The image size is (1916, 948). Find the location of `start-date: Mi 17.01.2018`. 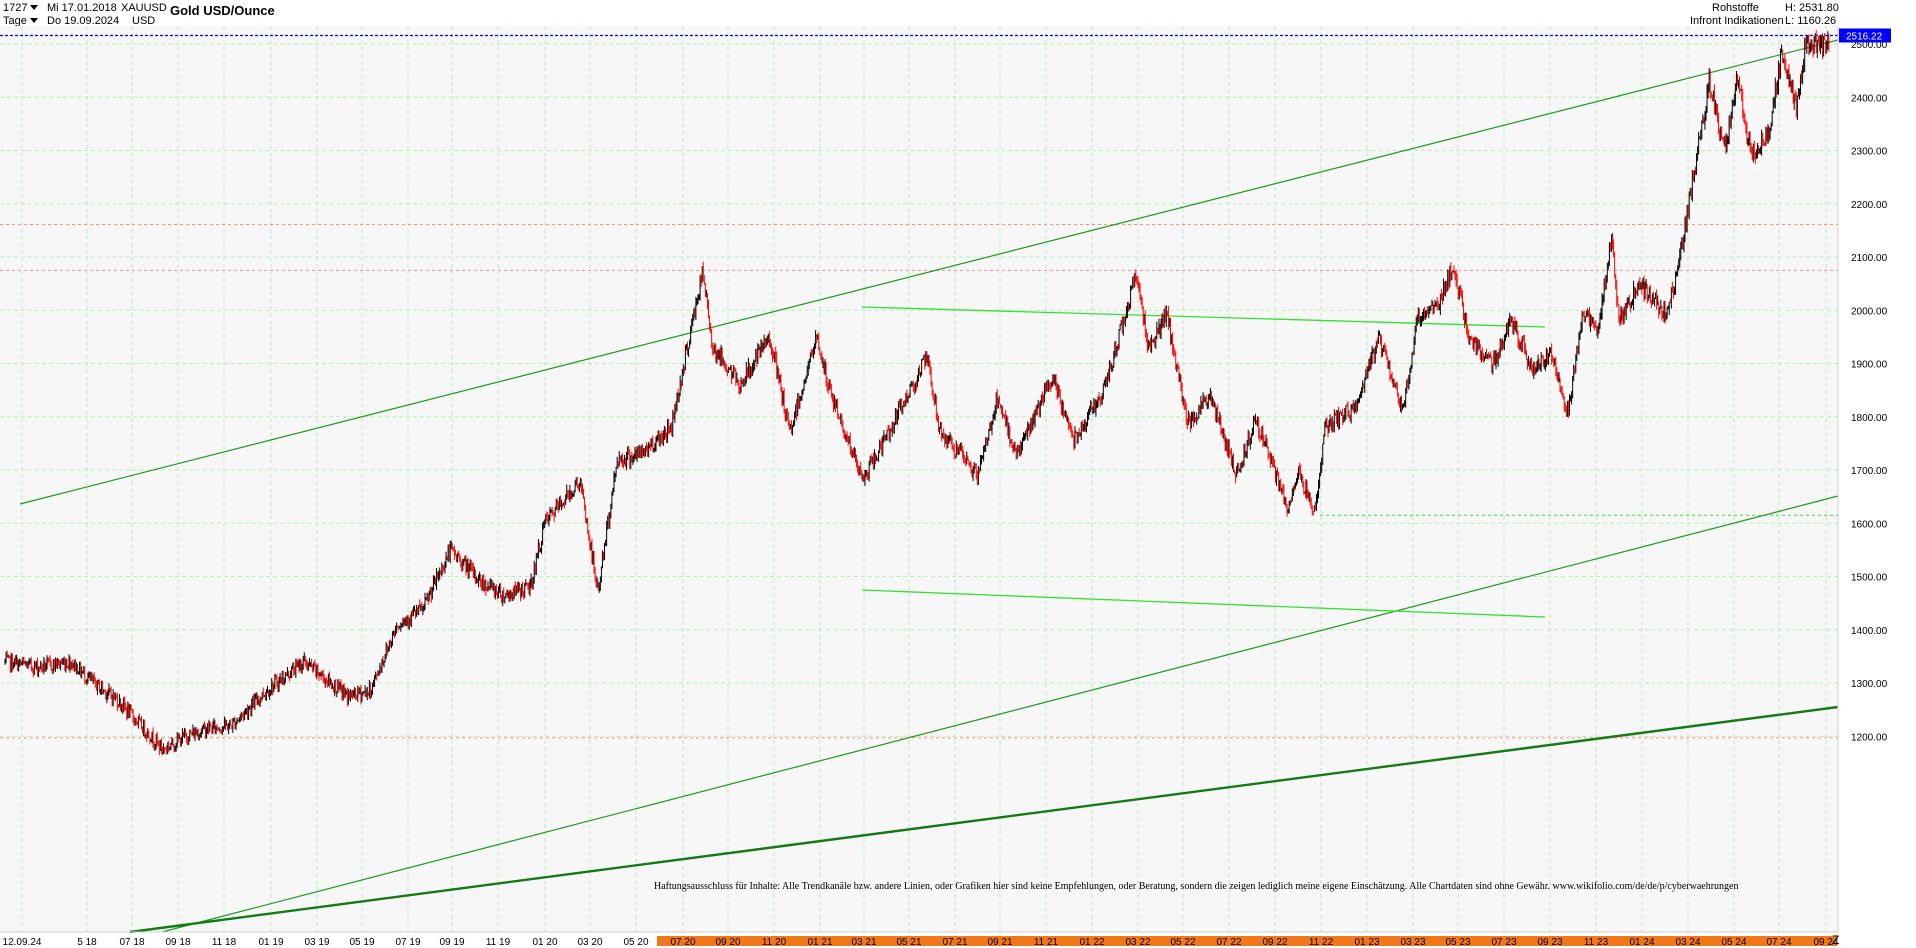

start-date: Mi 17.01.2018 is located at coordinates (82, 8).